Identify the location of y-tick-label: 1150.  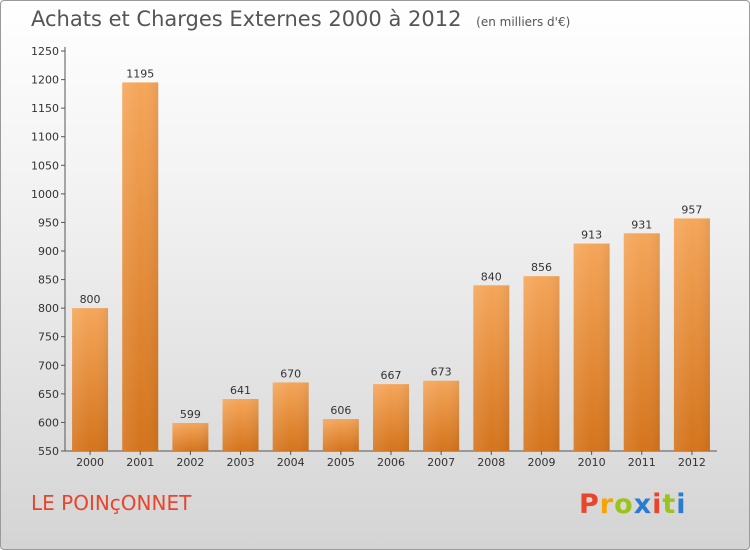
(45, 108).